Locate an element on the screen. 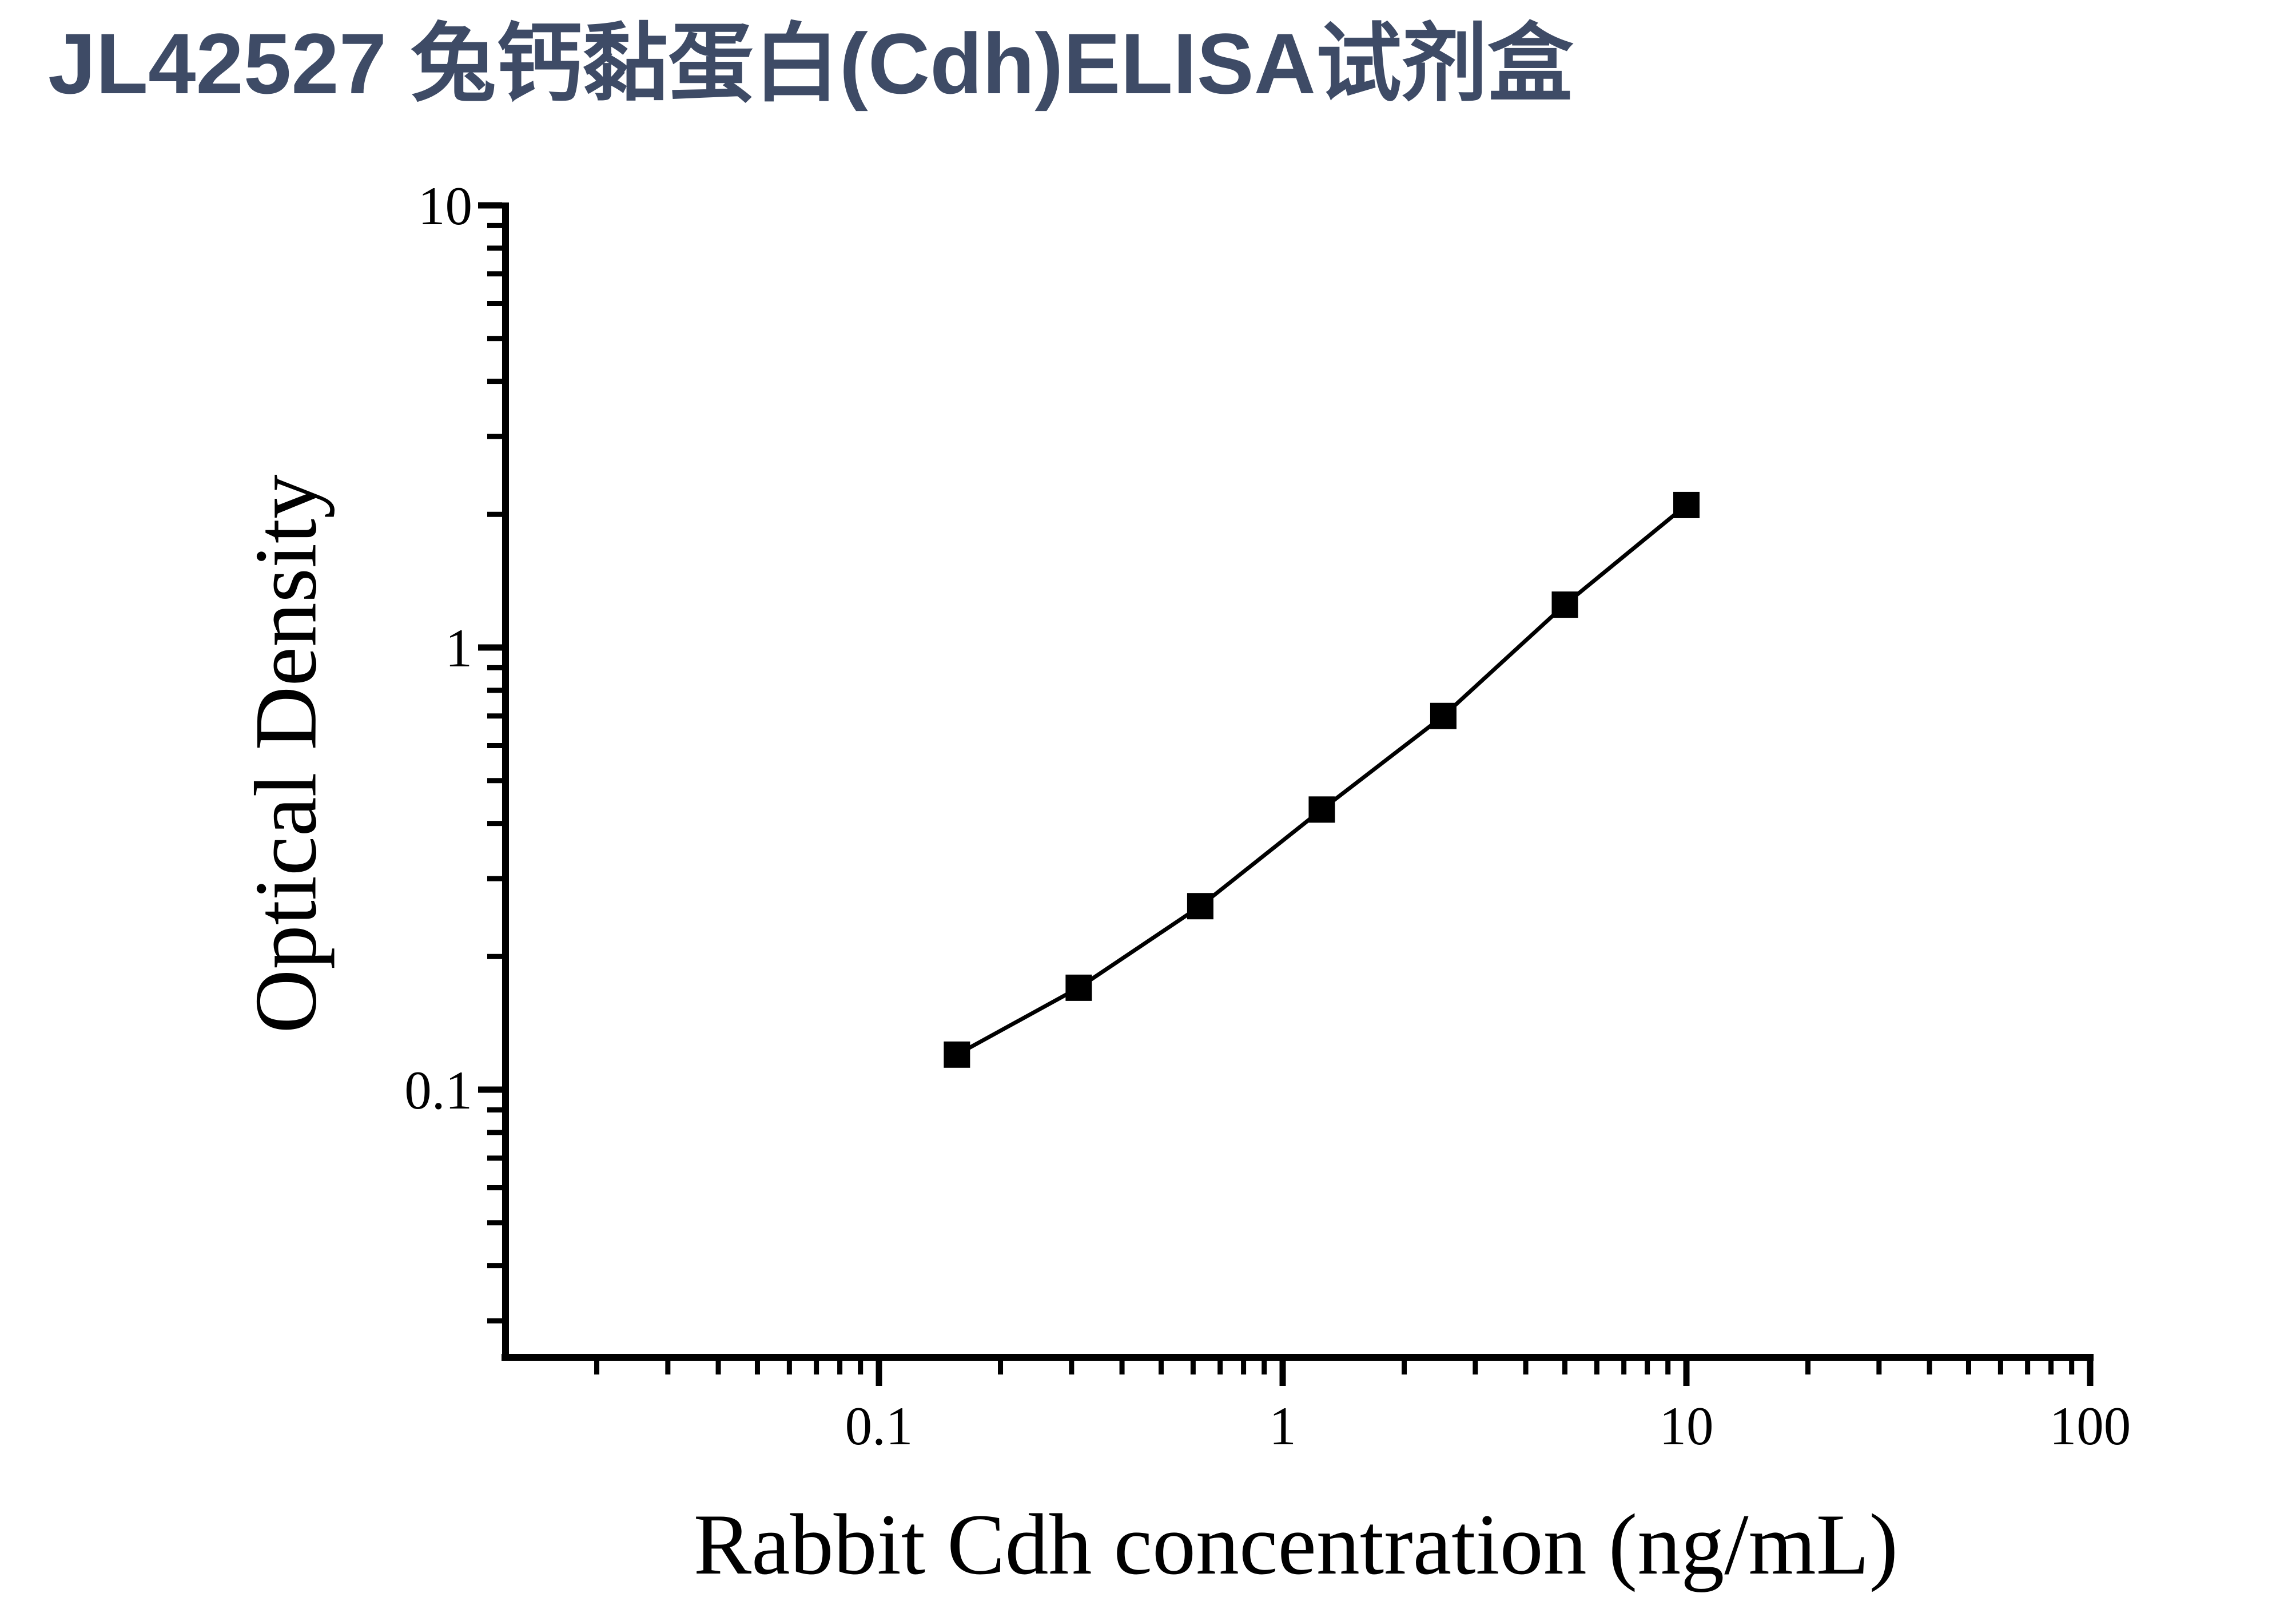 This screenshot has width=2296, height=1605. x-tick-label: 10 is located at coordinates (1687, 1426).